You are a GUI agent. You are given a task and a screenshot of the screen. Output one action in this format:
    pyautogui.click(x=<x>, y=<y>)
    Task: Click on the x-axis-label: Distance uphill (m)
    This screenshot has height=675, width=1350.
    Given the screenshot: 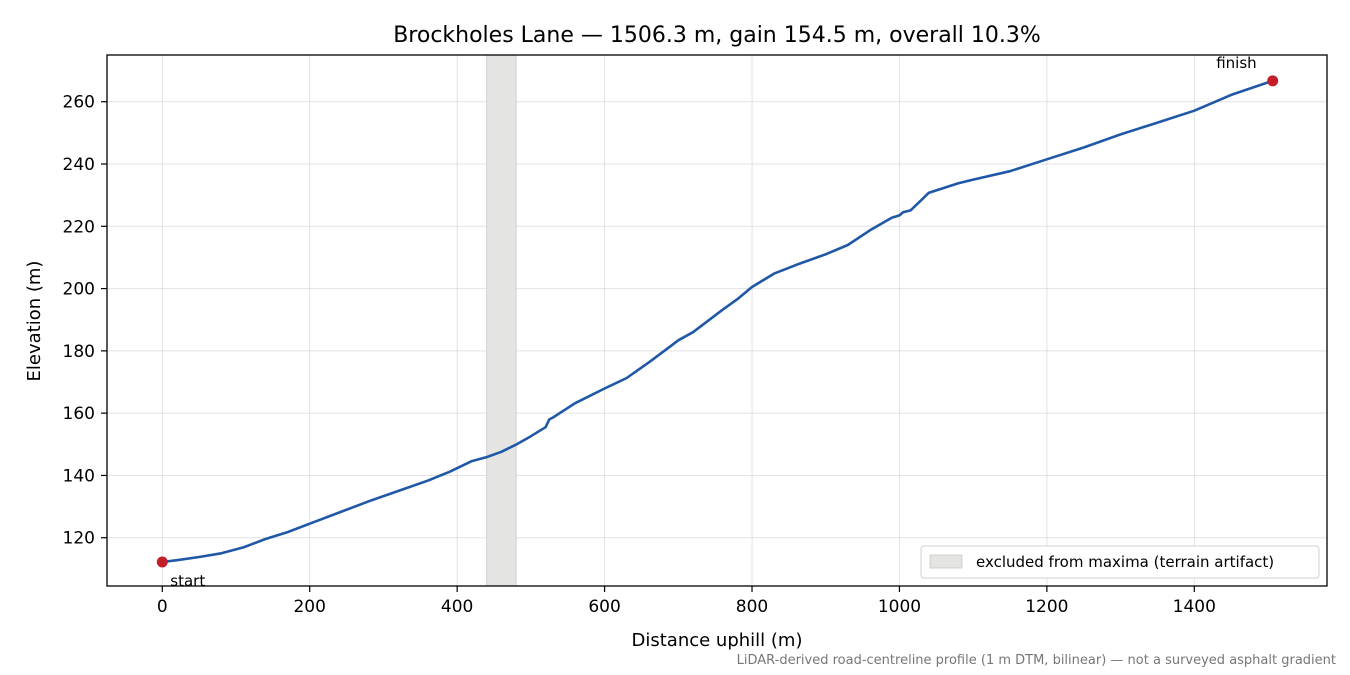 What is the action you would take?
    pyautogui.click(x=717, y=640)
    